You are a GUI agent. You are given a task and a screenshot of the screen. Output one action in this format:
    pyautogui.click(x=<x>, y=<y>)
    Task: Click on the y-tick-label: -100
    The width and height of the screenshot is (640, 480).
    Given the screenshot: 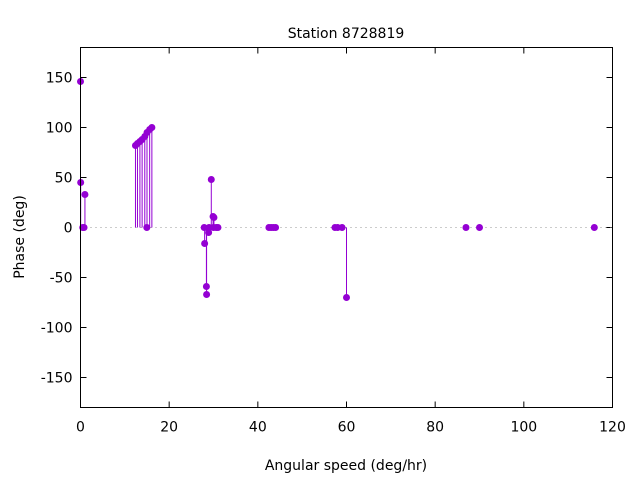 What is the action you would take?
    pyautogui.click(x=57, y=329)
    